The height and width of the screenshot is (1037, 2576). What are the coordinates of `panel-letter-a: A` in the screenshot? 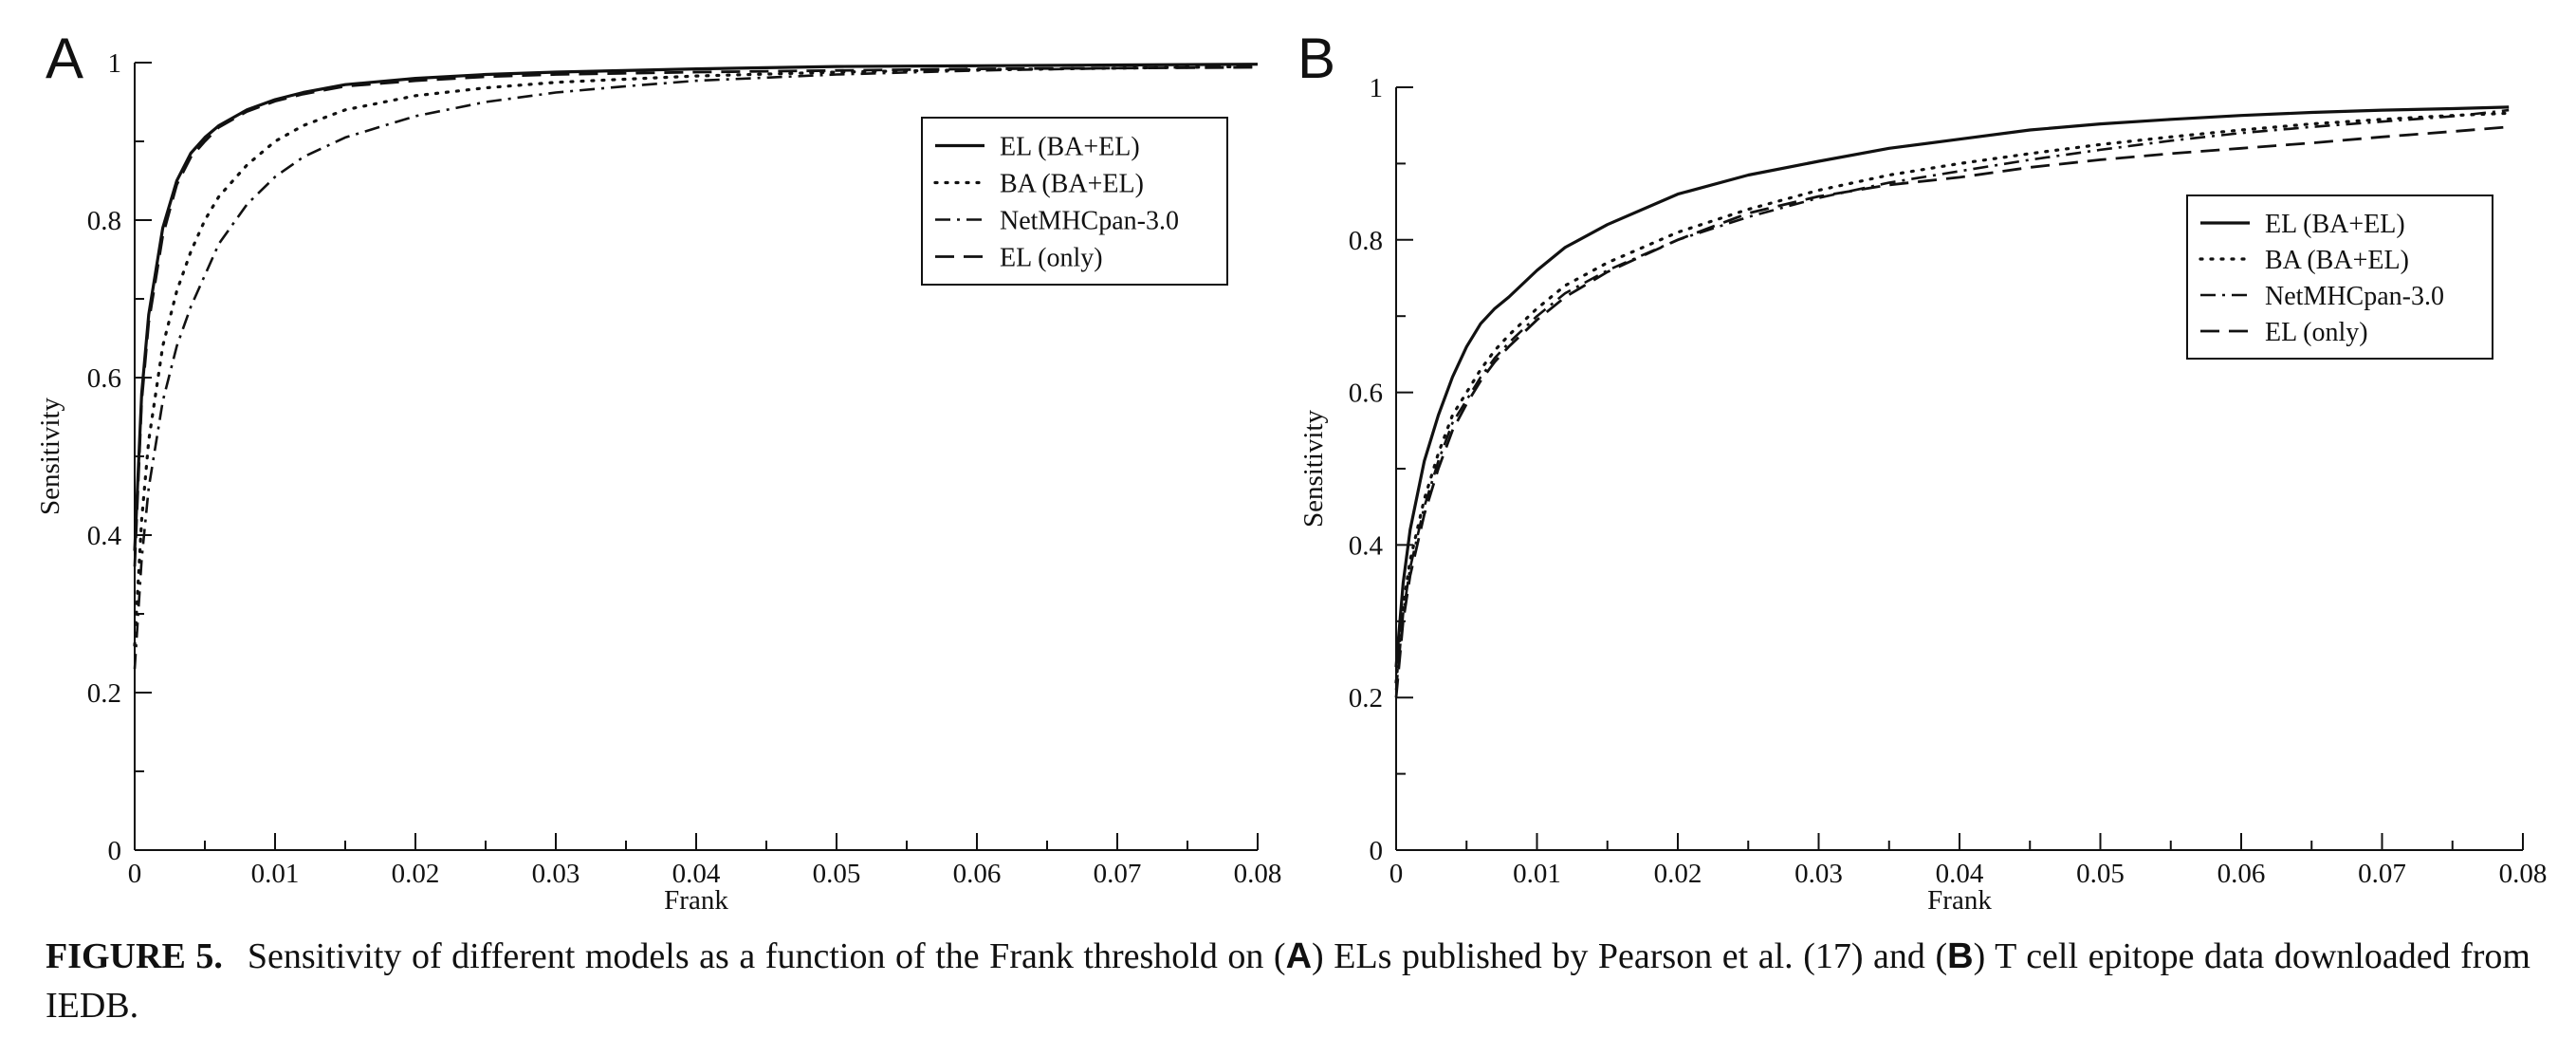 It's located at (64, 58).